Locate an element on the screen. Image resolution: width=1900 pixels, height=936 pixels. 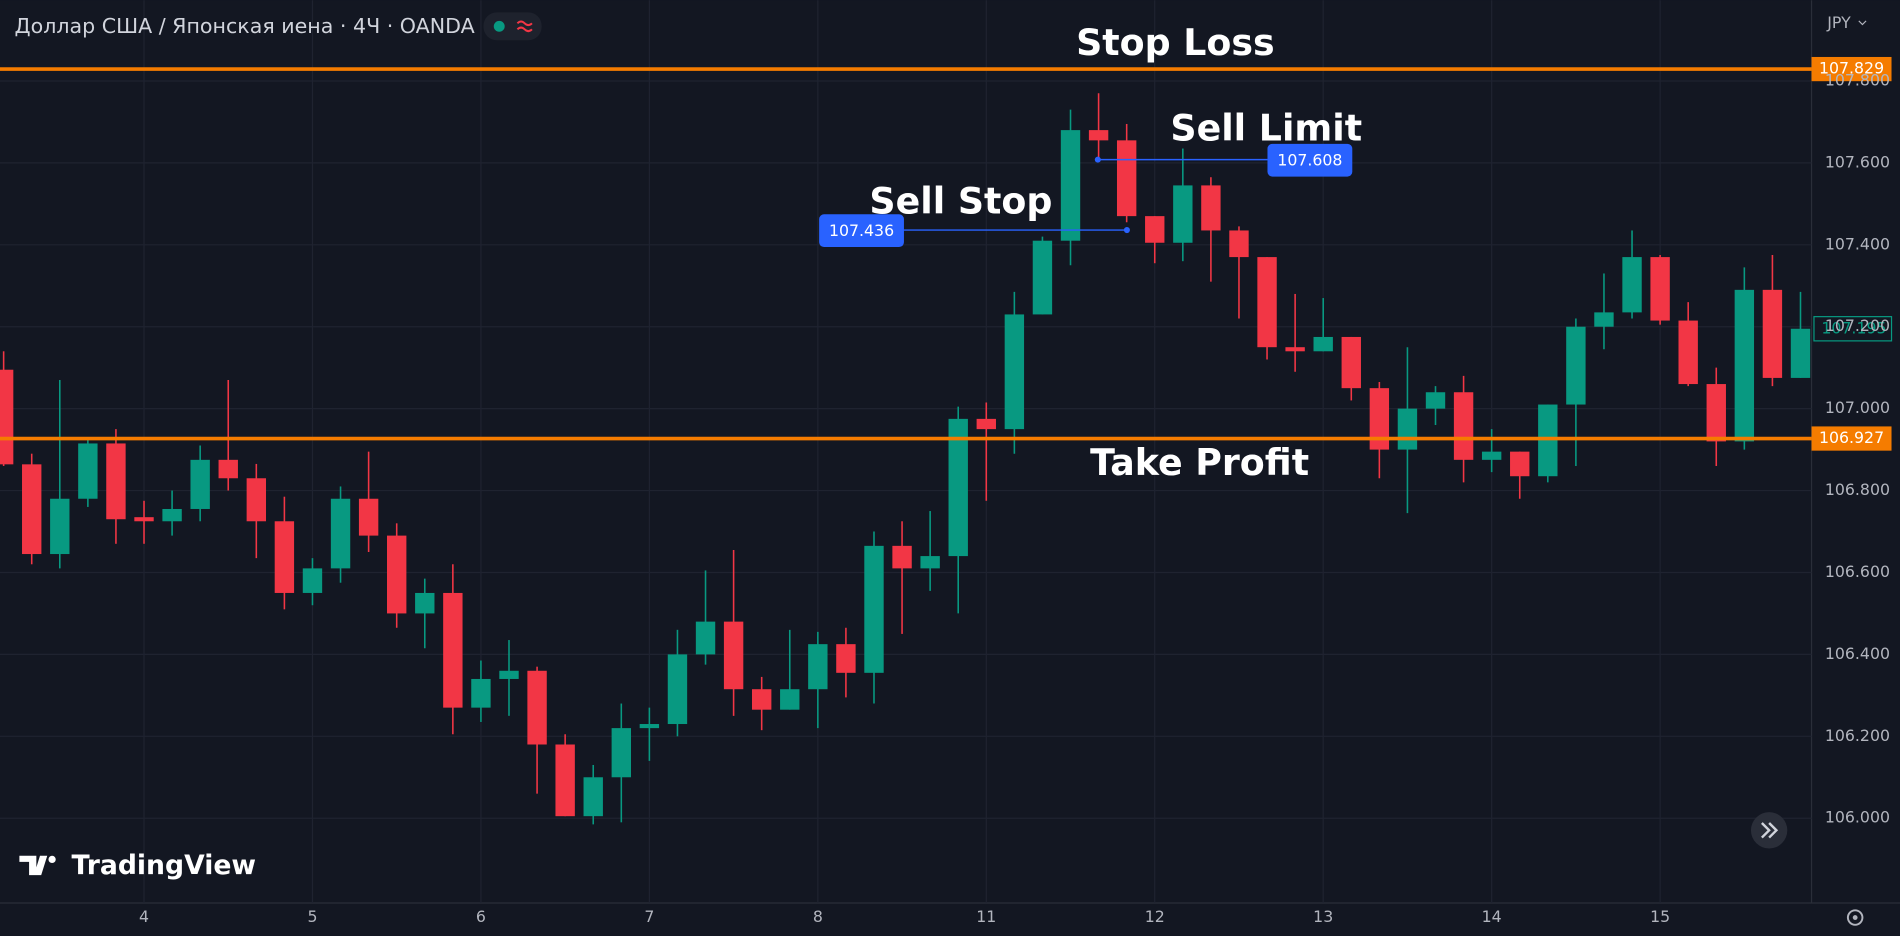
y-tick-label: 107.400 is located at coordinates (1857, 243).